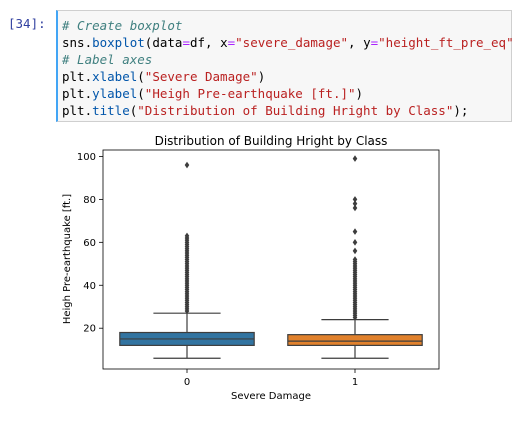  Describe the element at coordinates (111, 110) in the screenshot. I see `code-token: title` at that location.